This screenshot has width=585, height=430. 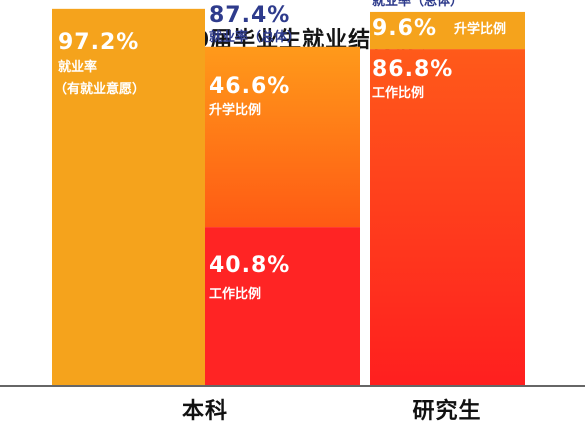 I want to click on bar-grad-study-label: 升学比例, so click(x=480, y=29).